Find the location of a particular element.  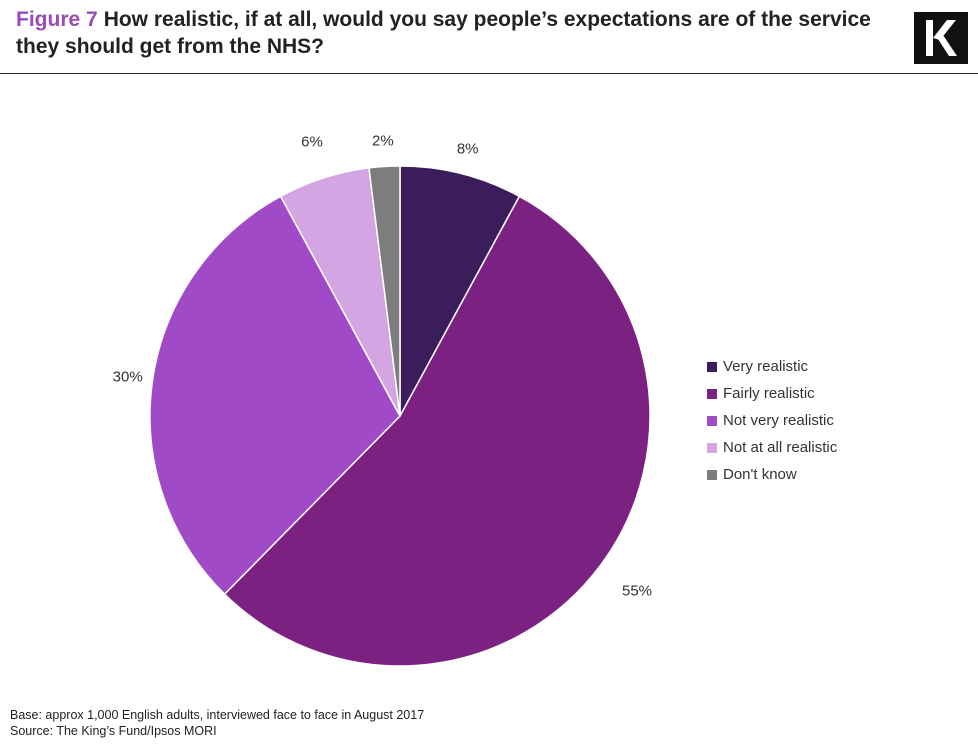

legend-item-not-at-all-realistic: Not at all realistic is located at coordinates (772, 447).